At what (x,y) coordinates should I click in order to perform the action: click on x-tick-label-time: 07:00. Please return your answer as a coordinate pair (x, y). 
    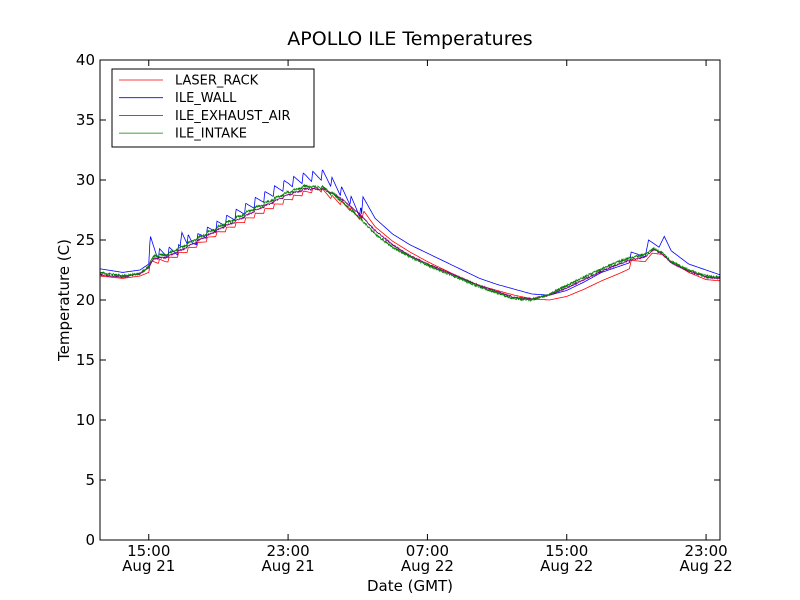
    Looking at the image, I should click on (427, 551).